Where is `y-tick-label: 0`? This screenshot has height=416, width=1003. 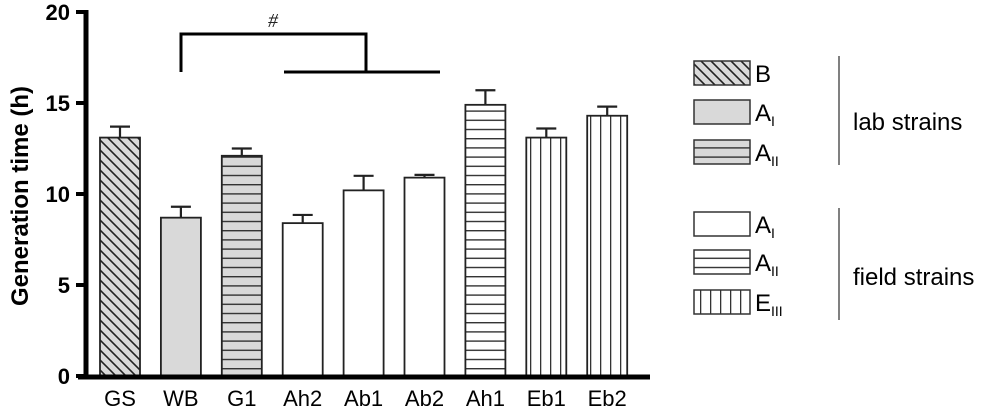 y-tick-label: 0 is located at coordinates (64, 376).